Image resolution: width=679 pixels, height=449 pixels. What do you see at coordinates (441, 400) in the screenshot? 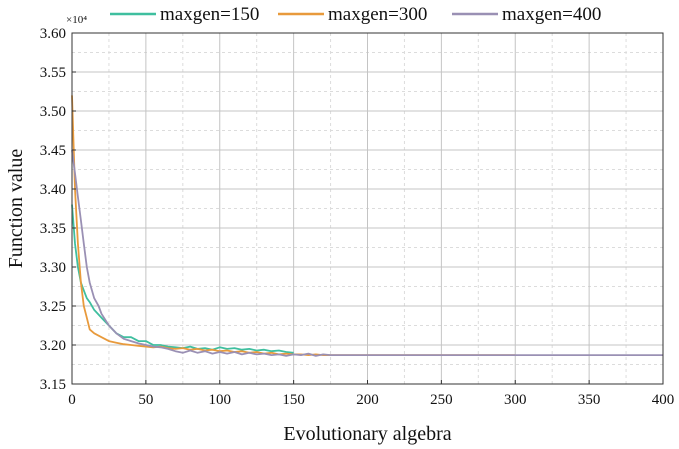
I see `x-tick-label: 250` at bounding box center [441, 400].